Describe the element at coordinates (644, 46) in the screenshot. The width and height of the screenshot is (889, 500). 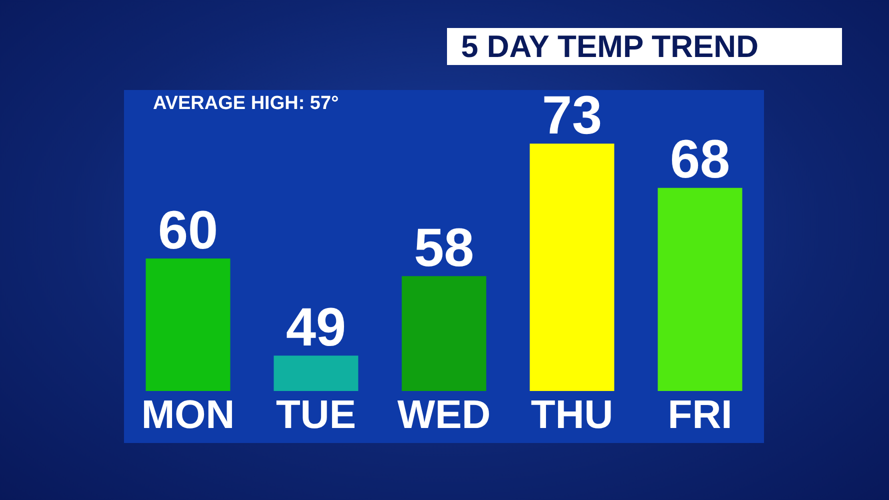
I see `chart-title: 5 DAY TEMP TREND` at that location.